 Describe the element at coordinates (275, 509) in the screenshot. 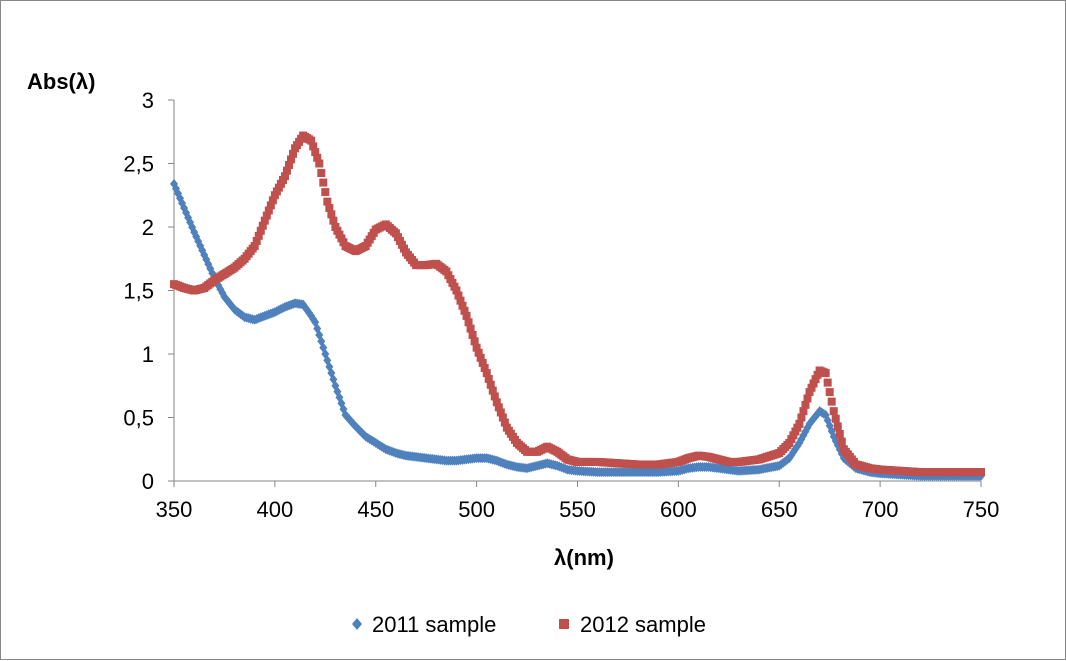

I see `x-tick-label: 400` at that location.